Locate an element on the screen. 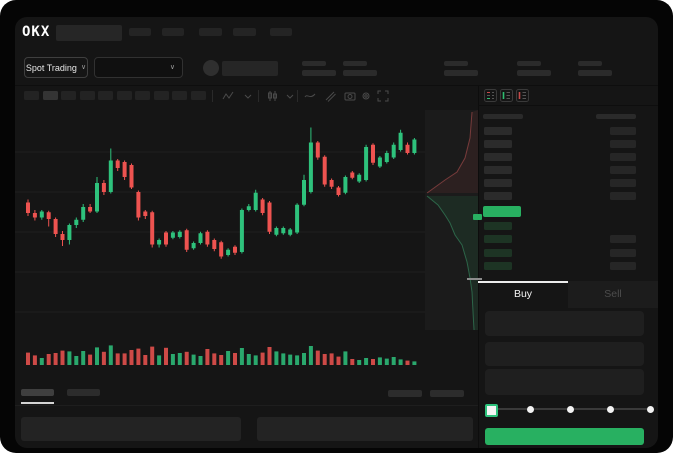 Image resolution: width=673 pixels, height=453 pixels. last-price-highlight is located at coordinates (502, 211).